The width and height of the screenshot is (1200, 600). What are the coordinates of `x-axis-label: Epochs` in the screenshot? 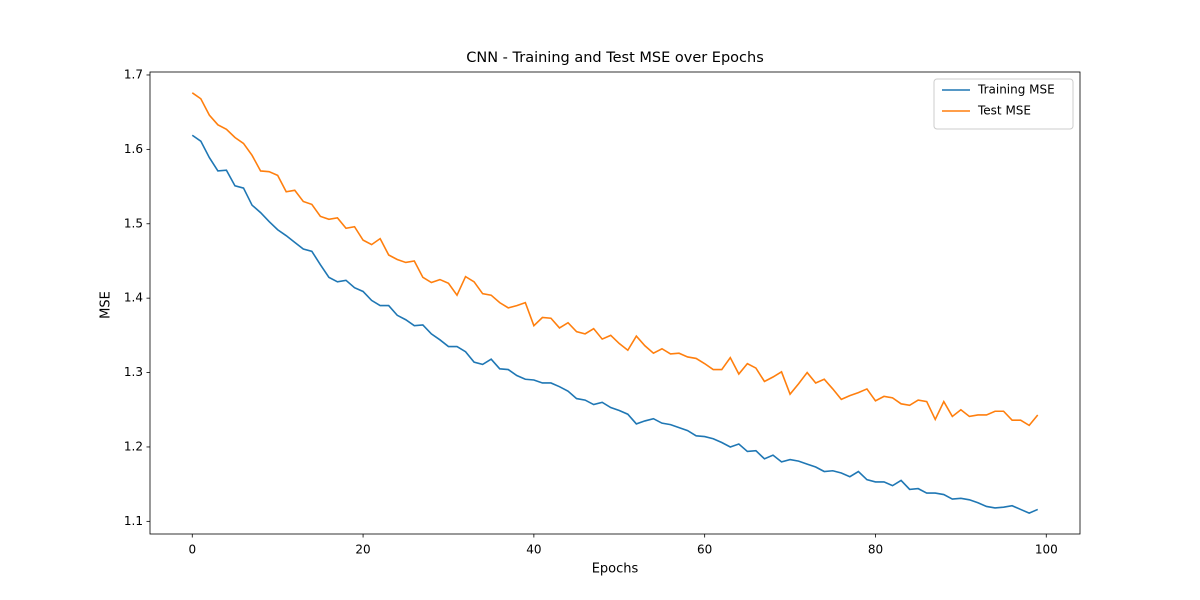 It's located at (615, 569).